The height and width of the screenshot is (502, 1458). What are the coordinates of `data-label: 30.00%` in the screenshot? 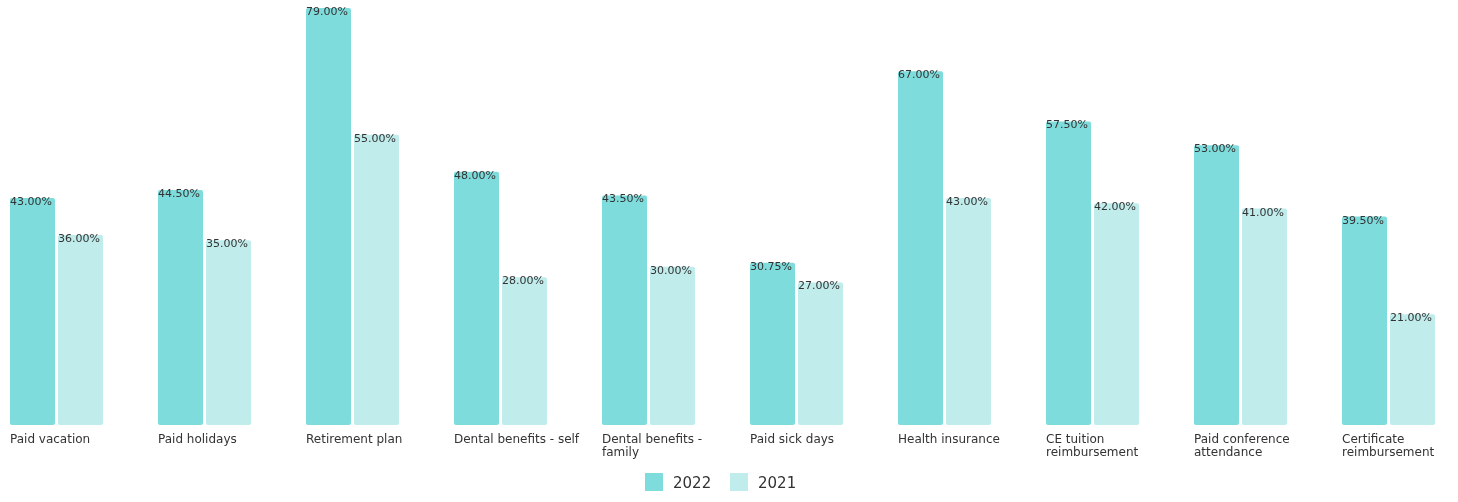 It's located at (671, 270).